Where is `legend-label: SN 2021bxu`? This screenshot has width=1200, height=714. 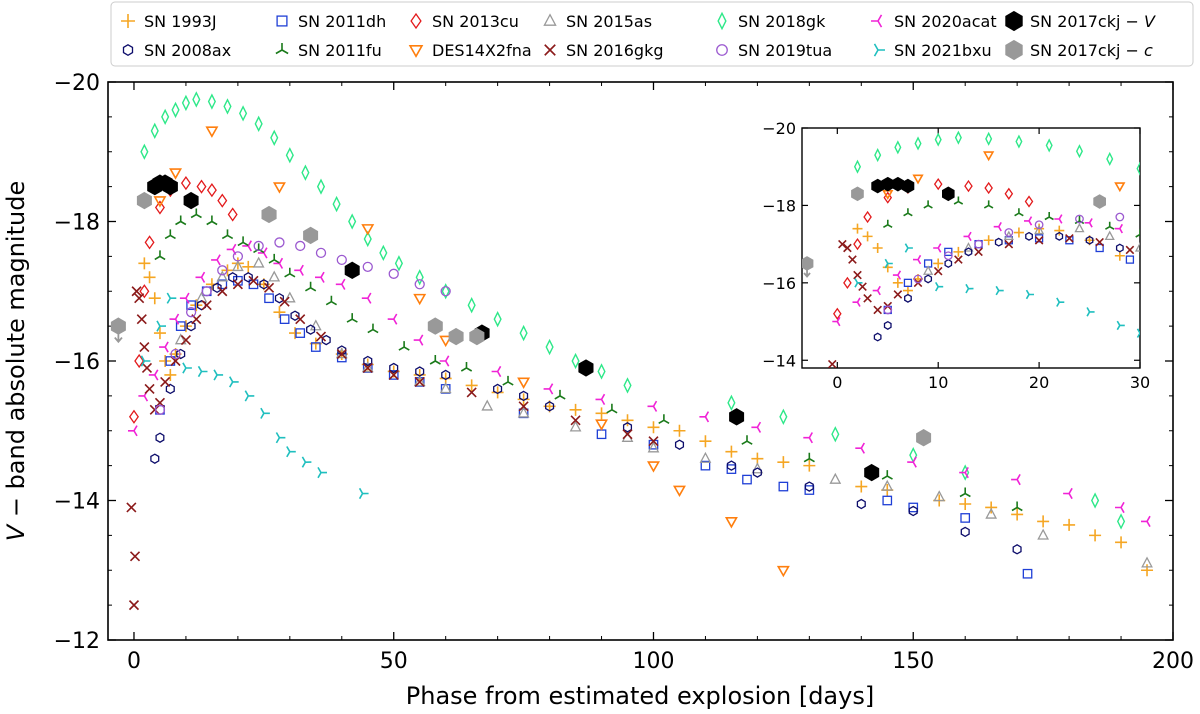
legend-label: SN 2021bxu is located at coordinates (943, 50).